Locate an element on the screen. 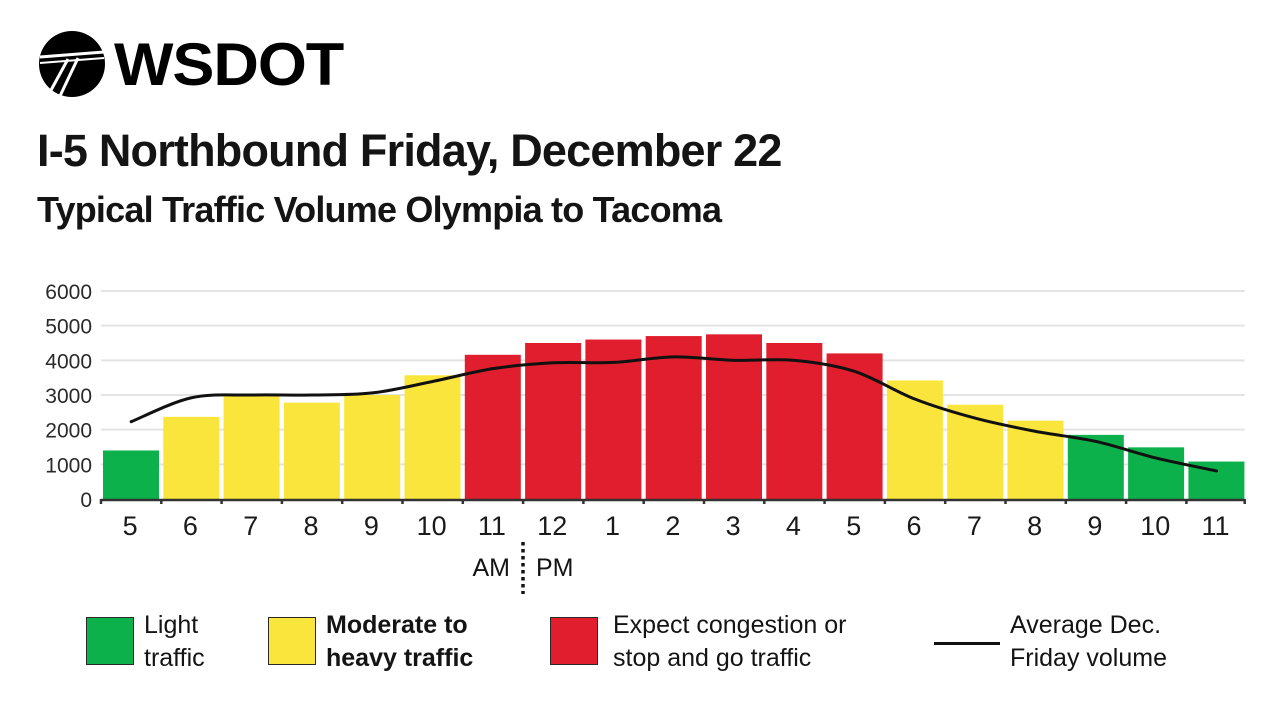 Image resolution: width=1280 pixels, height=721 pixels. y-tick-label: 6000 is located at coordinates (68, 292).